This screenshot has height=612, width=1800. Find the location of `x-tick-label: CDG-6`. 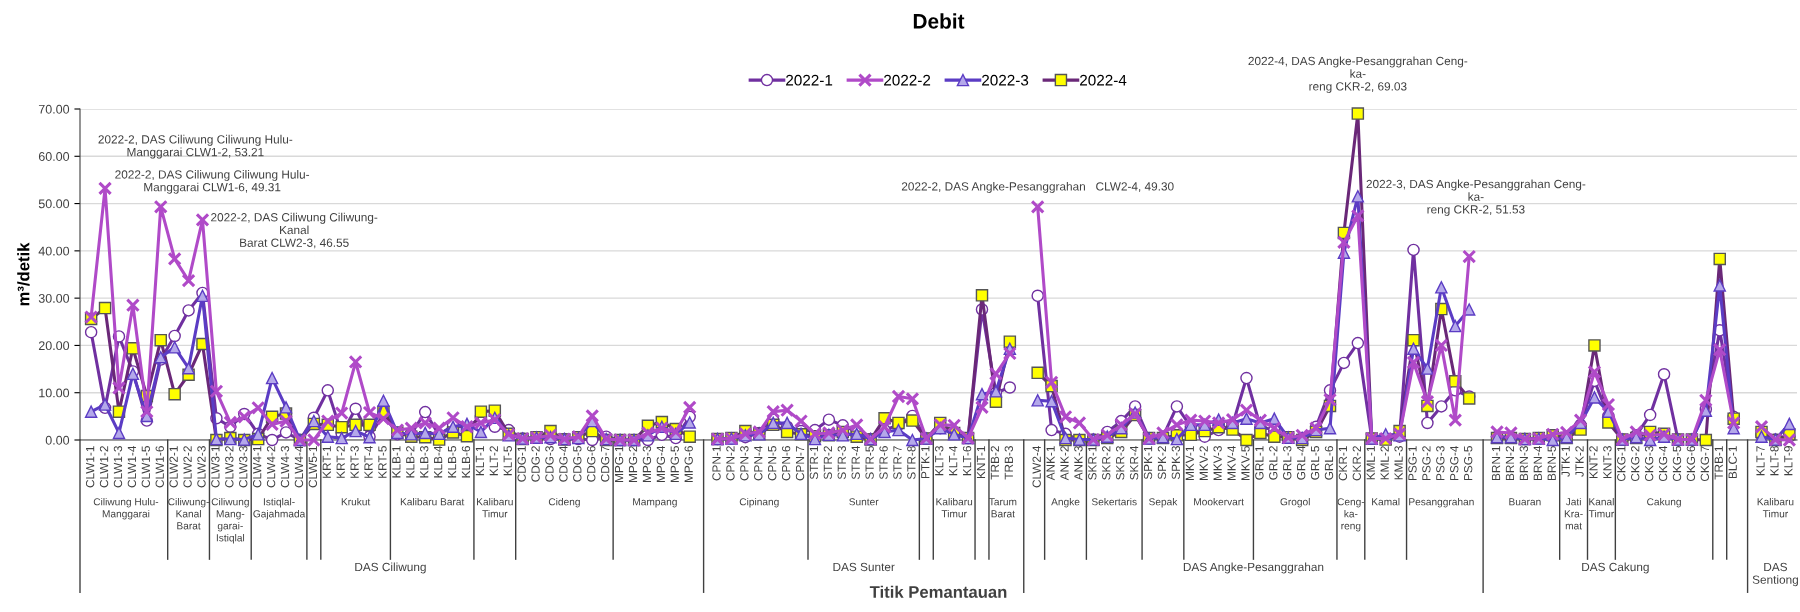

x-tick-label: CDG-6 is located at coordinates (591, 464).